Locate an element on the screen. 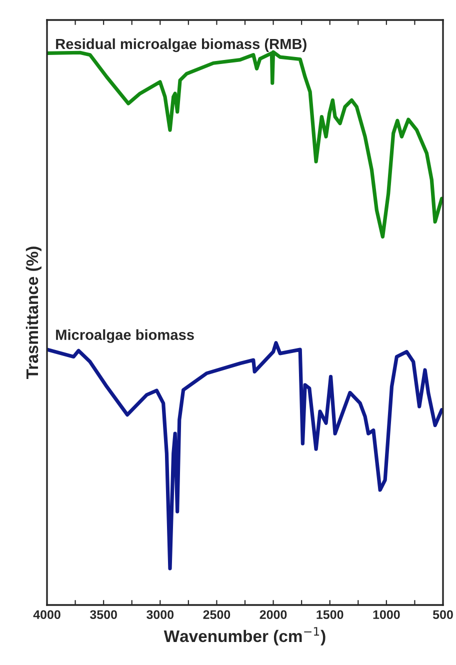 The width and height of the screenshot is (456, 665). y-axis-title: Trasmittance (%) is located at coordinates (34, 312).